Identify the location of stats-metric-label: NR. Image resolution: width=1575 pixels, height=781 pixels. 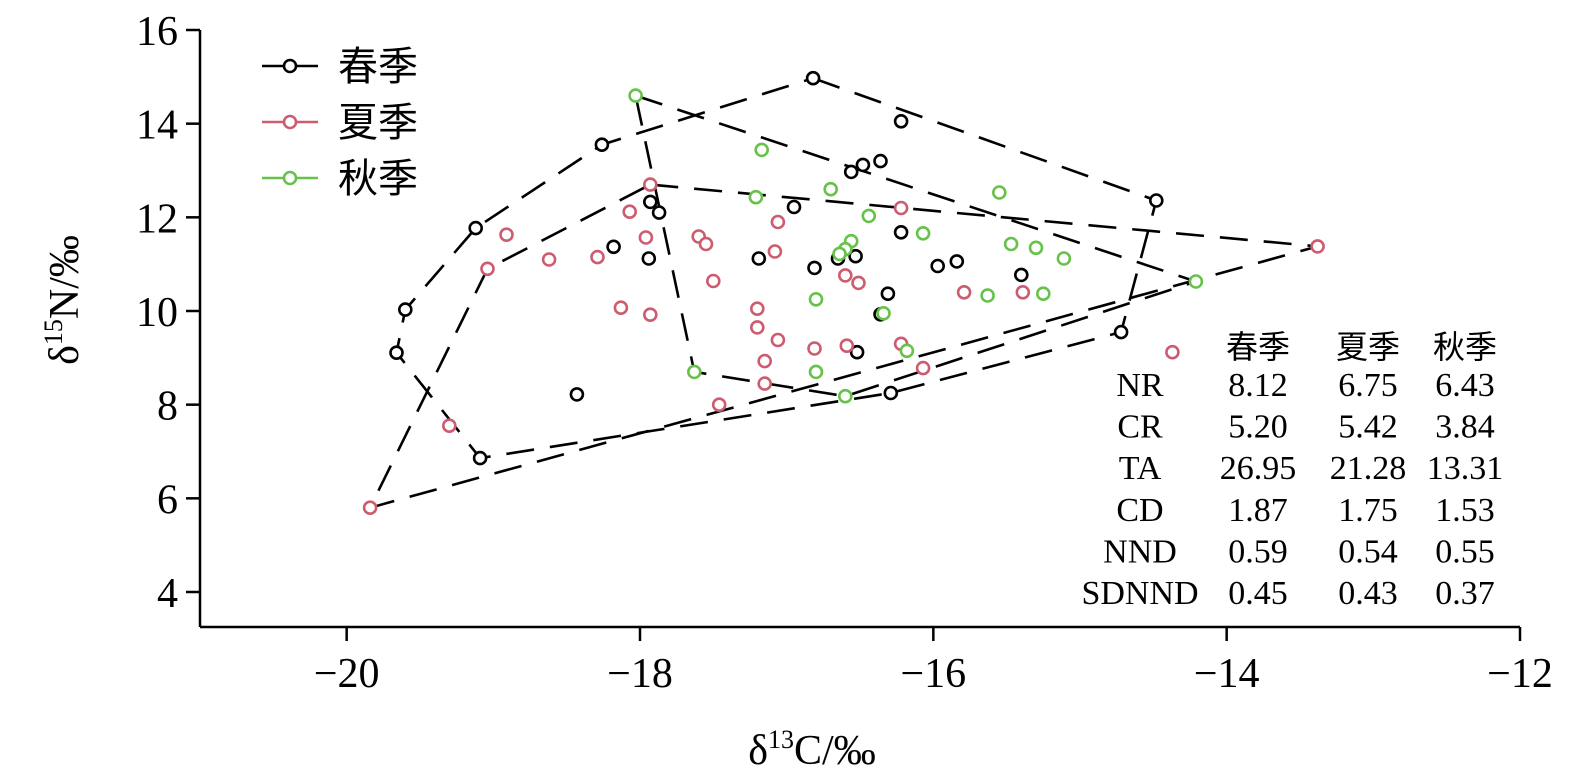
(1140, 385).